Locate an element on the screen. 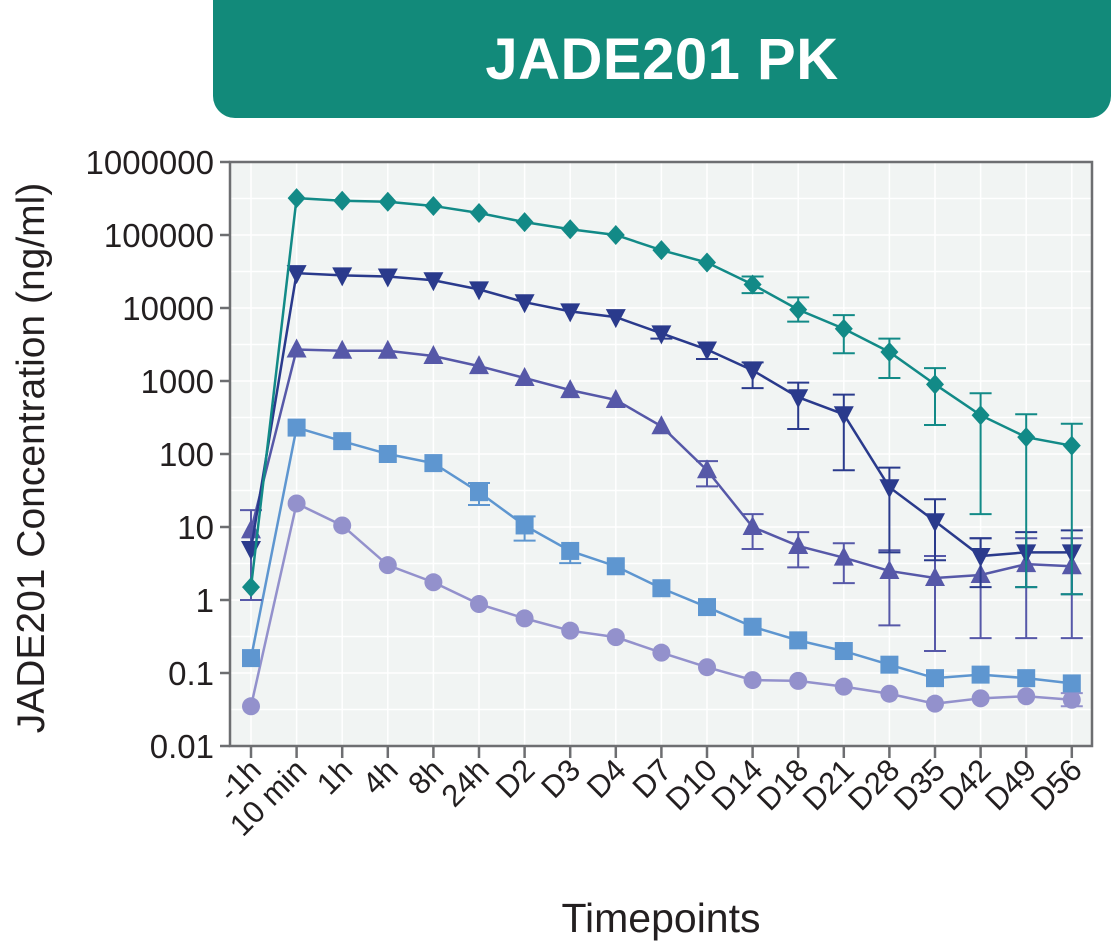 The image size is (1112, 945). x-tick-label: D56 is located at coordinates (1056, 784).